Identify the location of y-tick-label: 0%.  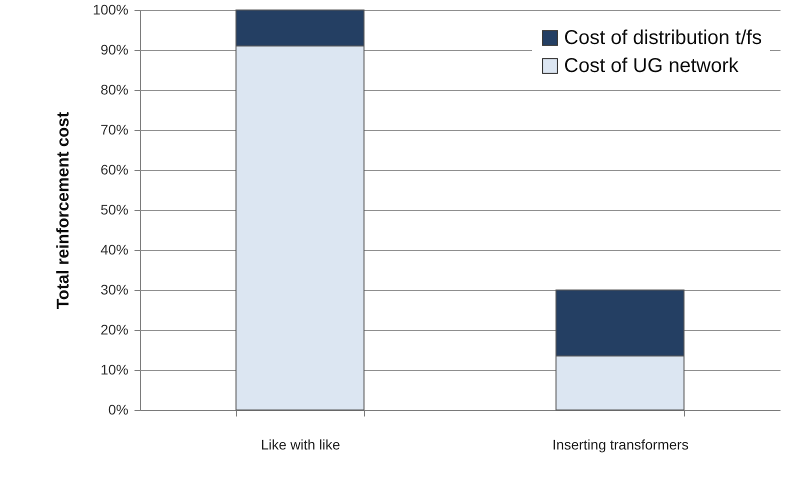
(118, 410).